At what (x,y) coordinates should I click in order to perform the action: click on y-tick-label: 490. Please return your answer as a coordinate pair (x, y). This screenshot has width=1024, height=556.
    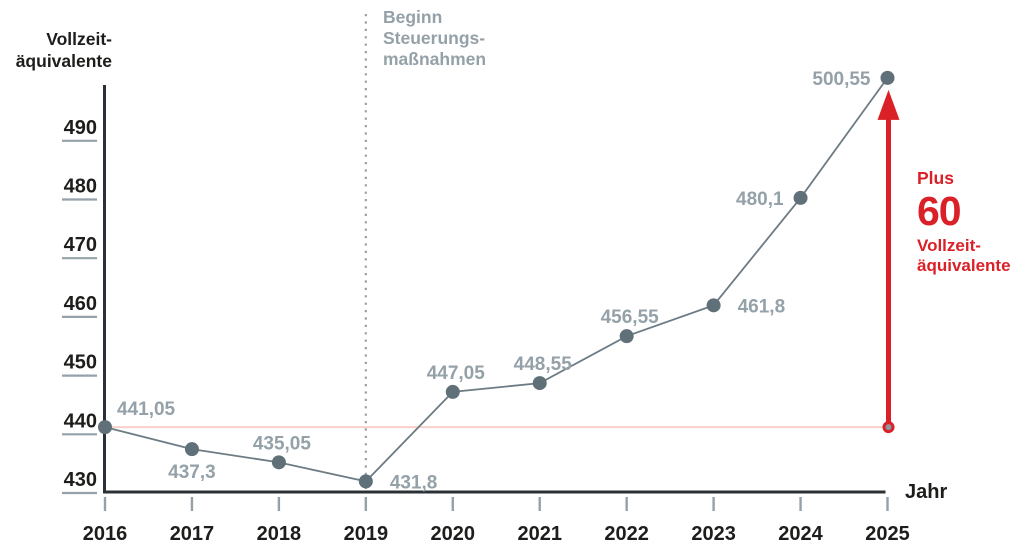
    Looking at the image, I should click on (80, 128).